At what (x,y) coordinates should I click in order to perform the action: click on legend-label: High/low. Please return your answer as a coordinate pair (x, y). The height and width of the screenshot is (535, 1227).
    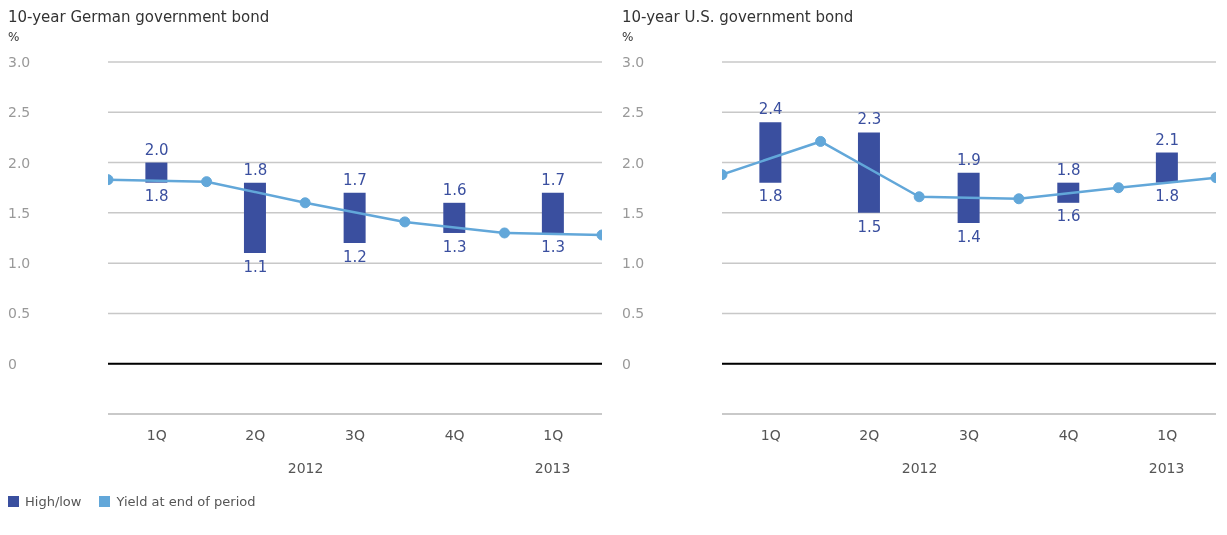
    Looking at the image, I should click on (53, 501).